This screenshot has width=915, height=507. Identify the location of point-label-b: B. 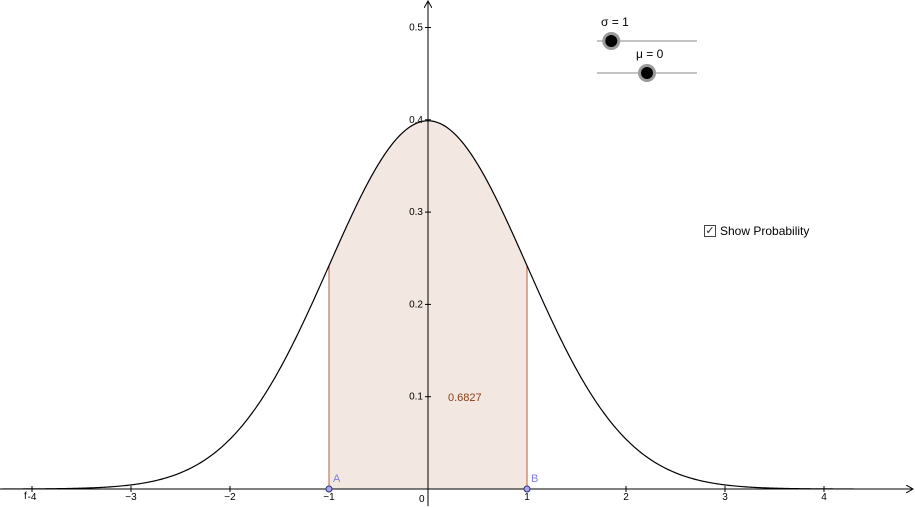
(534, 479).